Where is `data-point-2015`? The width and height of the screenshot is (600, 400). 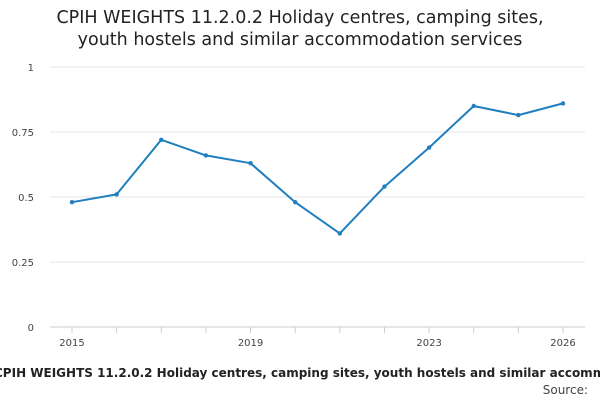
data-point-2015 is located at coordinates (72, 202).